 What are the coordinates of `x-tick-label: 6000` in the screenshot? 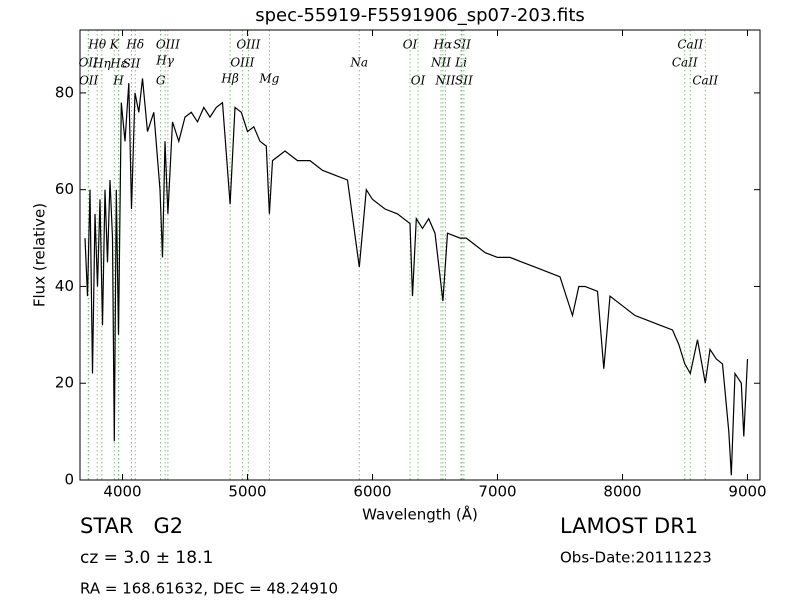 It's located at (372, 492).